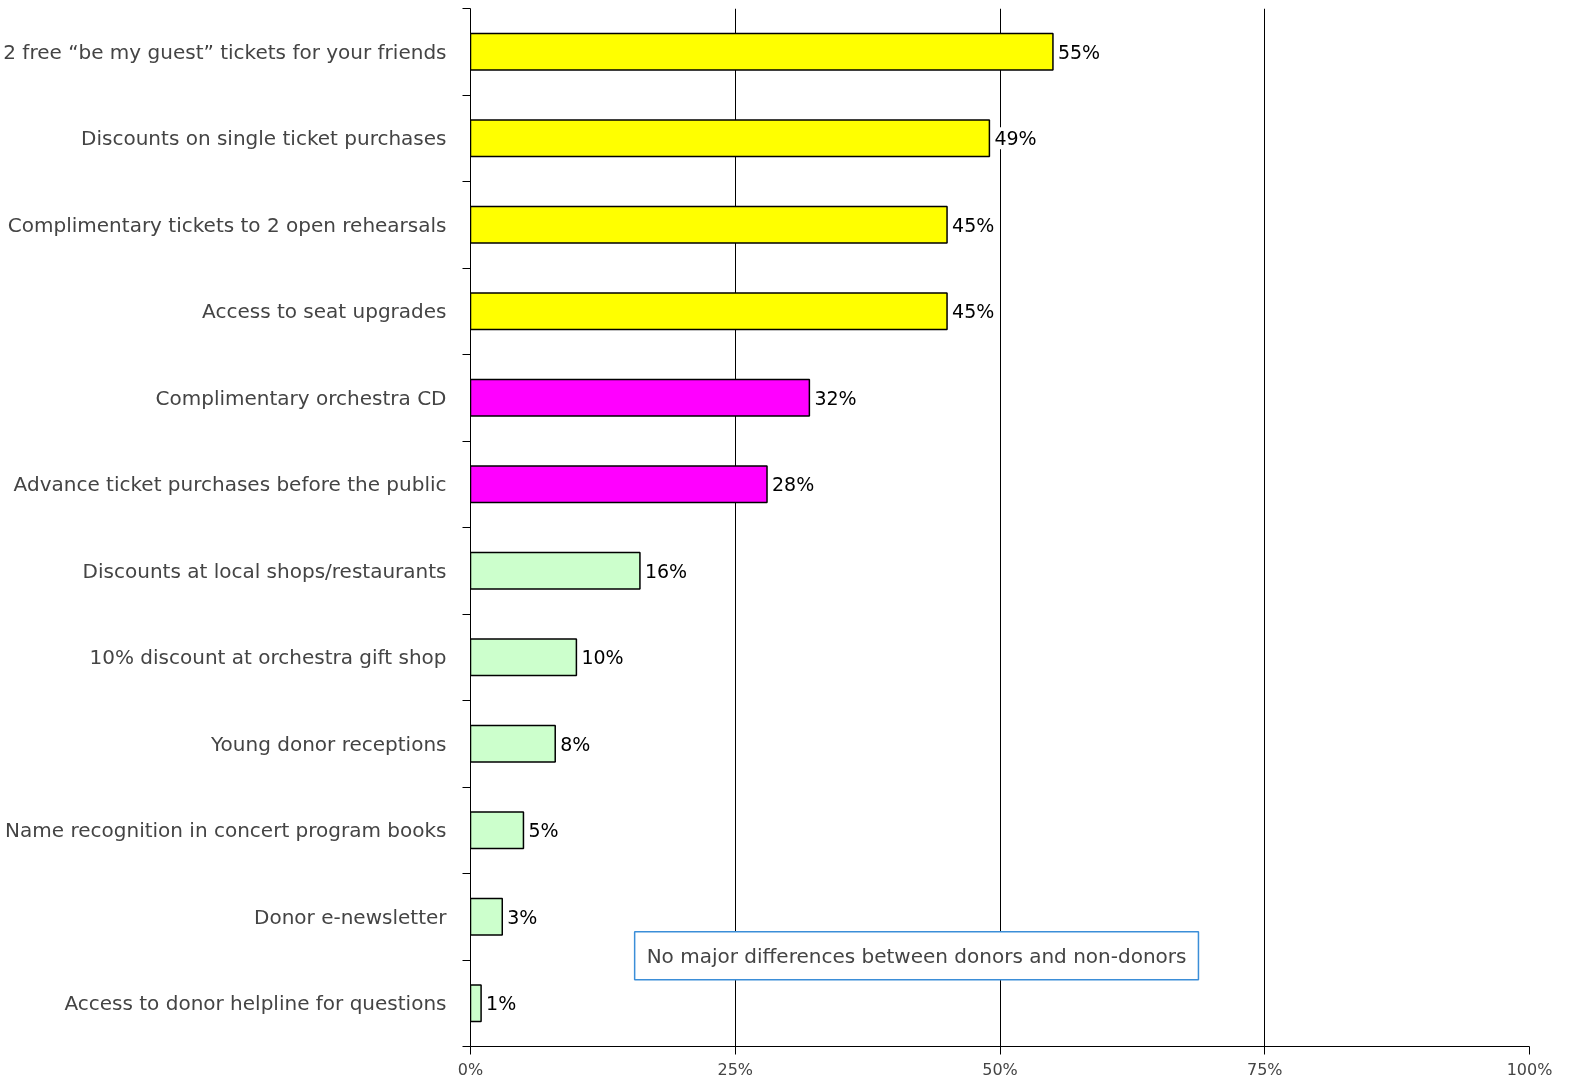  What do you see at coordinates (1264, 1069) in the screenshot?
I see `x-tick-label: 75%` at bounding box center [1264, 1069].